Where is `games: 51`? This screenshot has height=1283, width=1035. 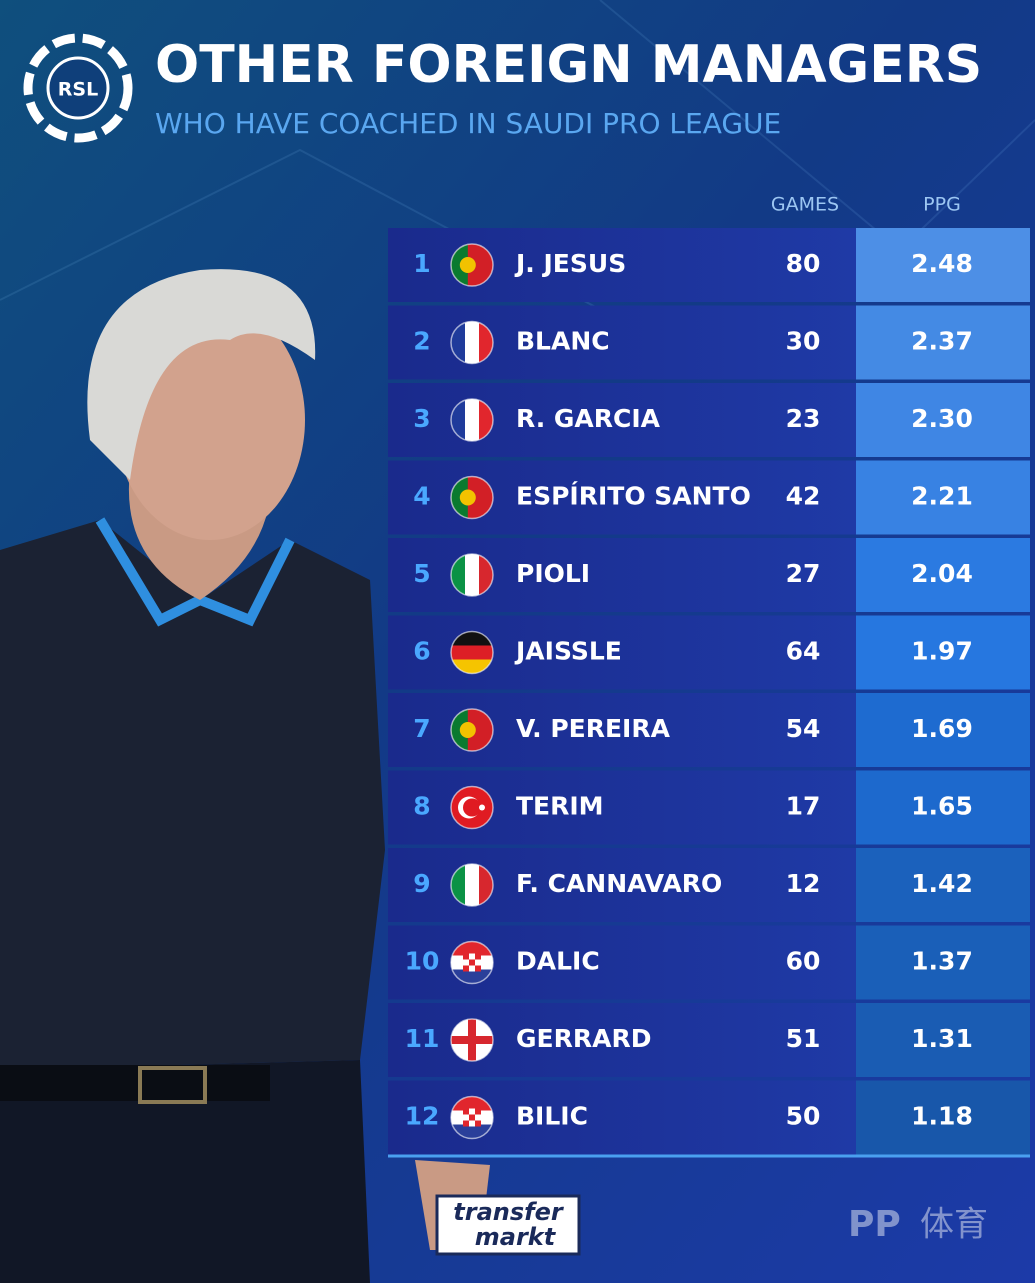 games: 51 is located at coordinates (803, 1038).